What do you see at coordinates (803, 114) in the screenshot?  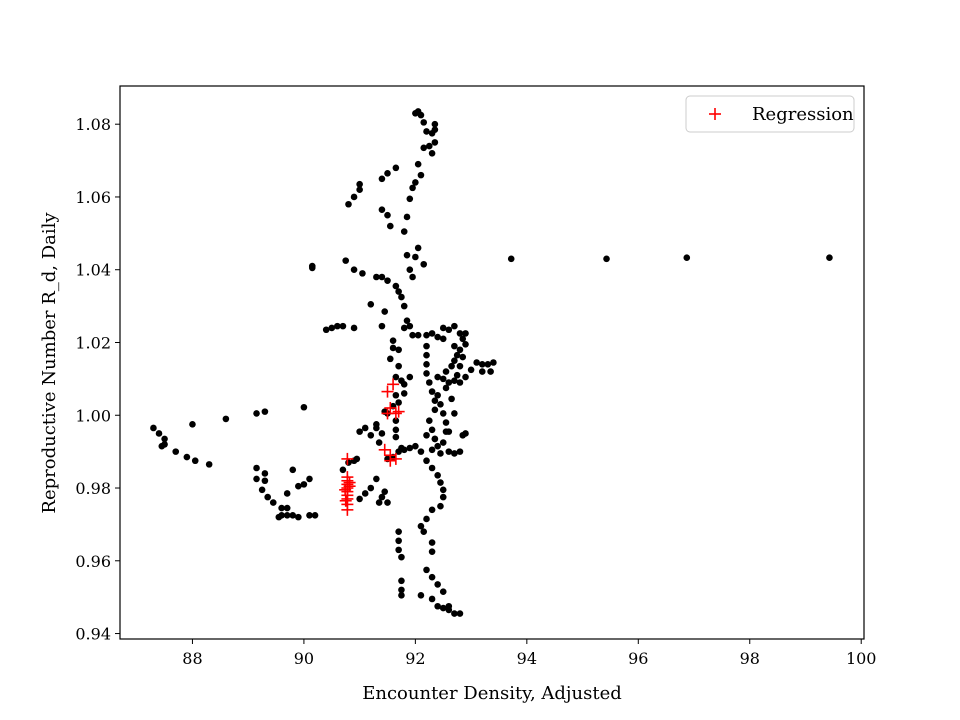 I see `legend-label-regression: Regression` at bounding box center [803, 114].